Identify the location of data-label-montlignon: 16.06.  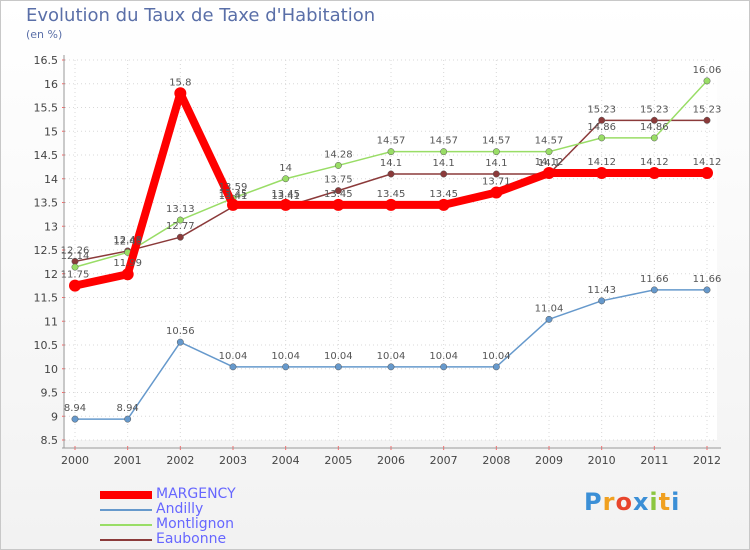
(707, 70).